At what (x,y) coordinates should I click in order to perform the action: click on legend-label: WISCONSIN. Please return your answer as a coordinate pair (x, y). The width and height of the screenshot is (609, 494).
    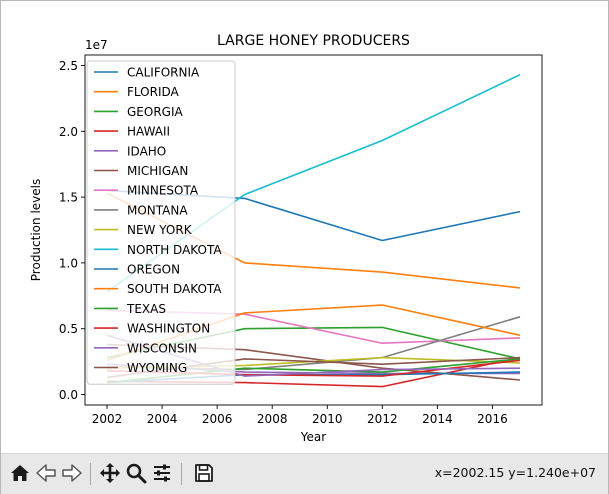
    Looking at the image, I should click on (162, 348).